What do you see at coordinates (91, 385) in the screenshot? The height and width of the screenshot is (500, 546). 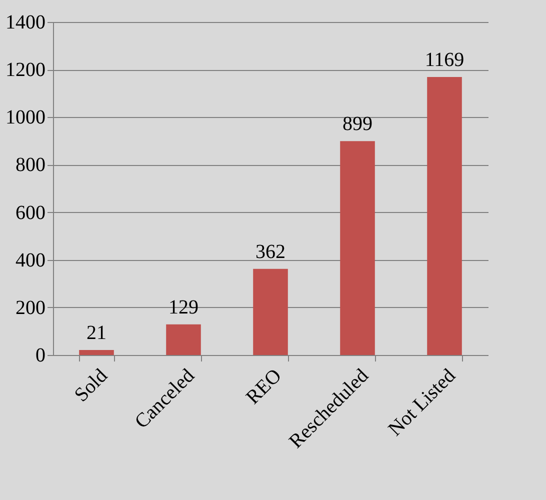 I see `x-tick-label: Sold` at bounding box center [91, 385].